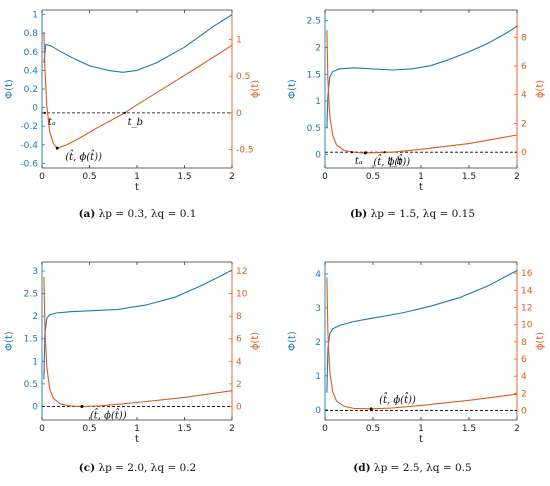 This screenshot has height=486, width=550. What do you see at coordinates (31, 53) in the screenshot?
I see `y-left-tick-label: 0.6` at bounding box center [31, 53].